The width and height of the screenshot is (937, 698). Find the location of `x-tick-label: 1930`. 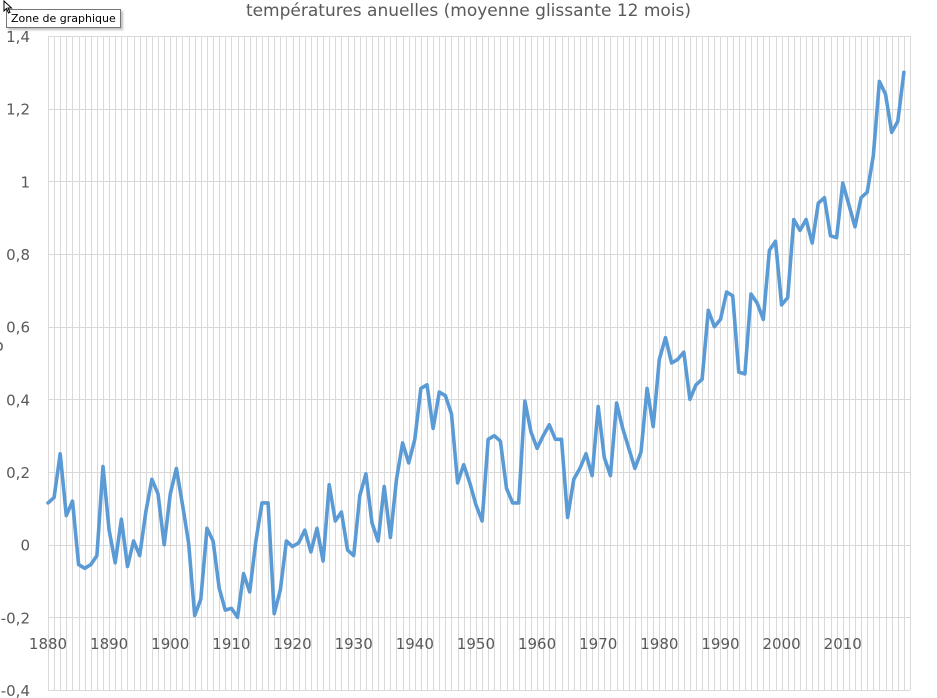

x-tick-label: 1930 is located at coordinates (354, 644).